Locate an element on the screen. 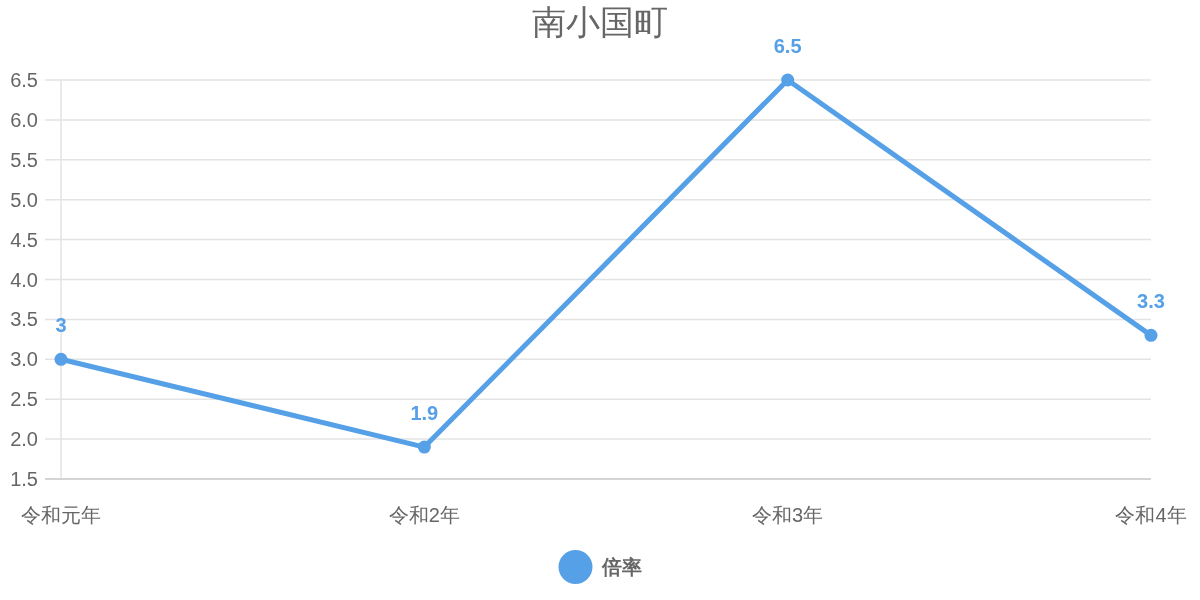 The height and width of the screenshot is (600, 1200). y-tick-label: 2.0 is located at coordinates (24, 439).